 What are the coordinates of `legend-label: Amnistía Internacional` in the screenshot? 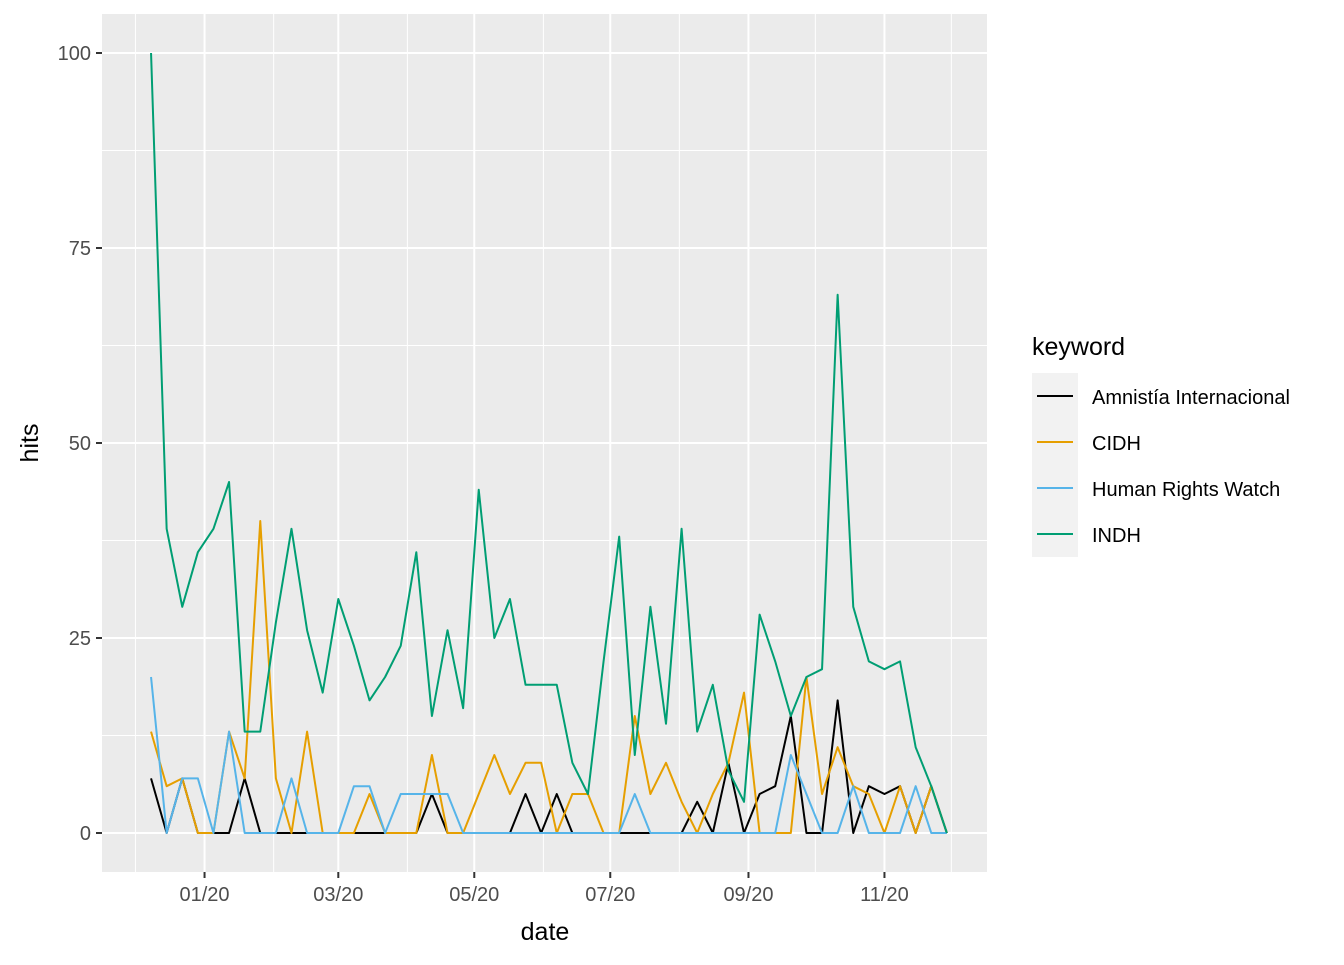 It's located at (1191, 398).